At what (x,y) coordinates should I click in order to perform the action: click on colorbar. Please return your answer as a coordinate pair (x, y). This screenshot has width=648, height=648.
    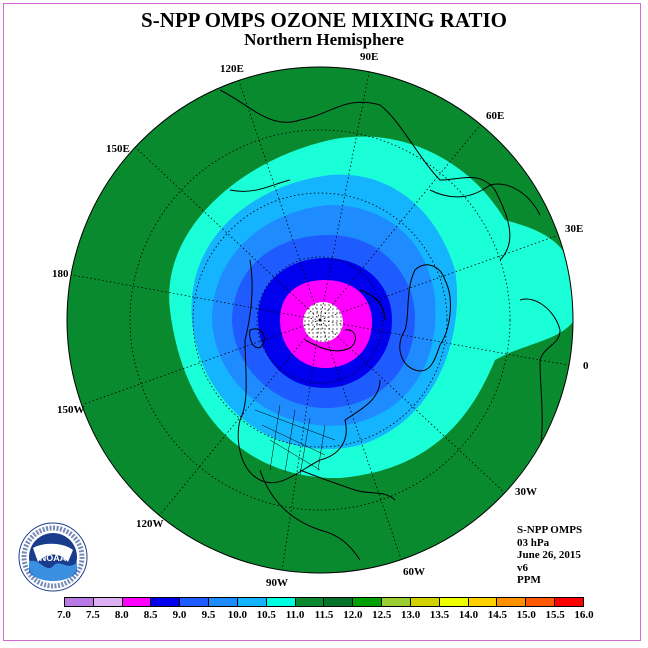
    Looking at the image, I should click on (324, 602).